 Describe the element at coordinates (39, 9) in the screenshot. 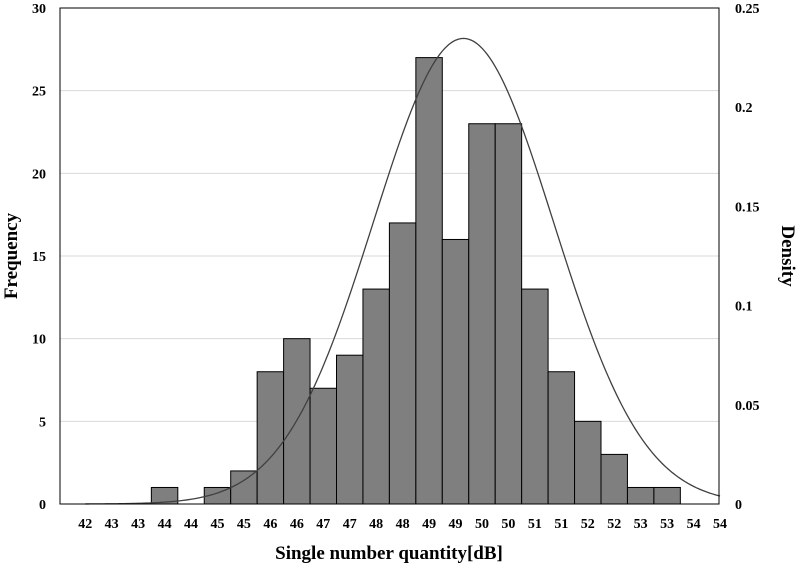

I see `y-tick-label: 30` at that location.